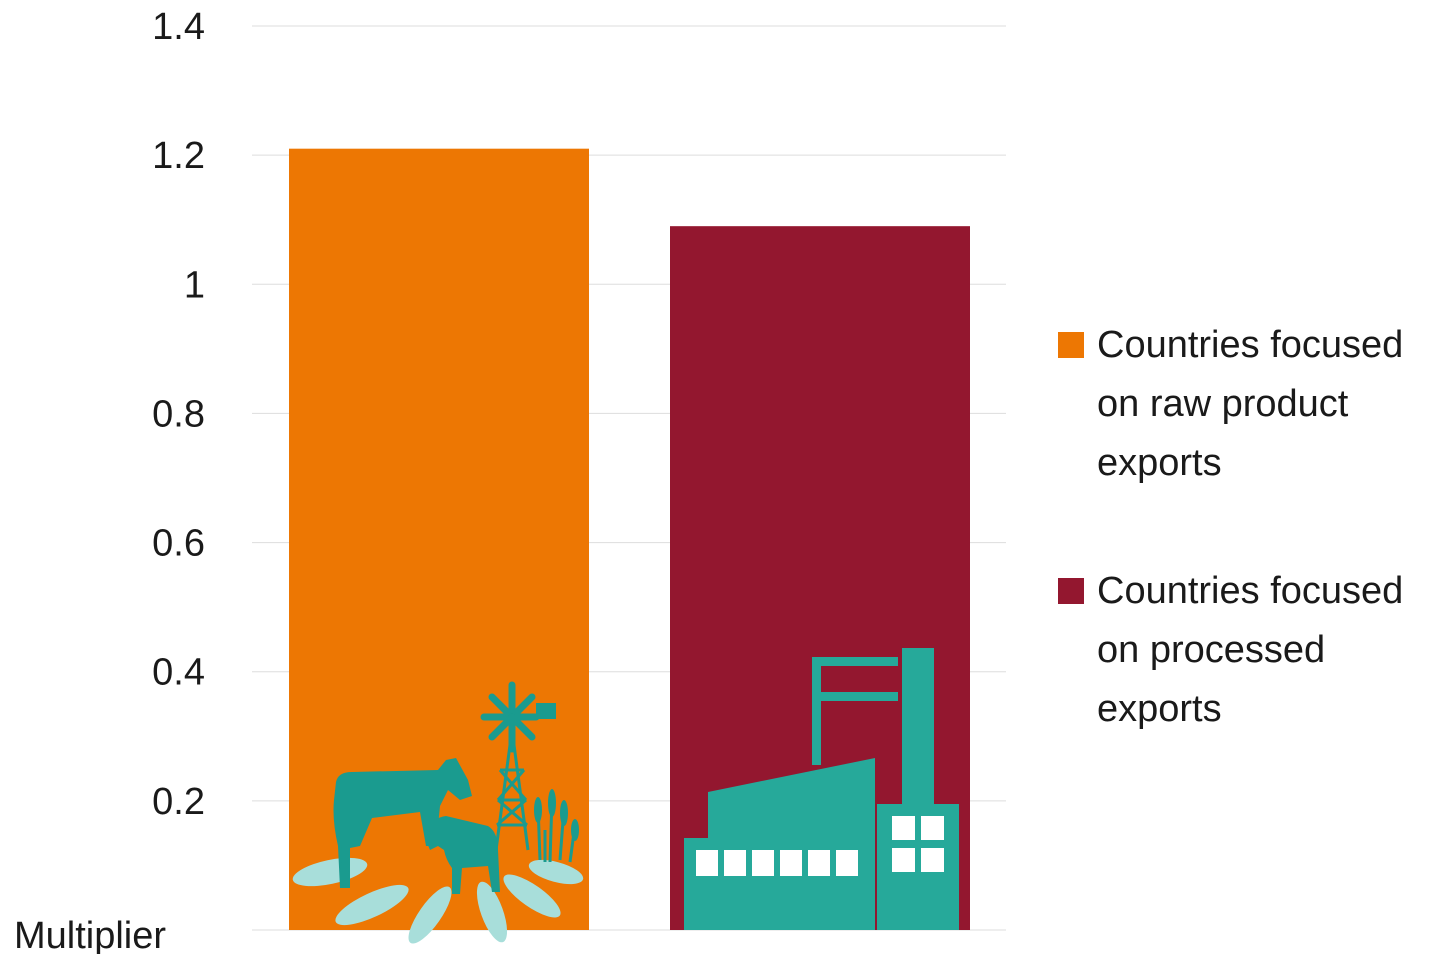 Image resolution: width=1455 pixels, height=959 pixels. I want to click on legend-label-raw-line2: on raw product, so click(1223, 404).